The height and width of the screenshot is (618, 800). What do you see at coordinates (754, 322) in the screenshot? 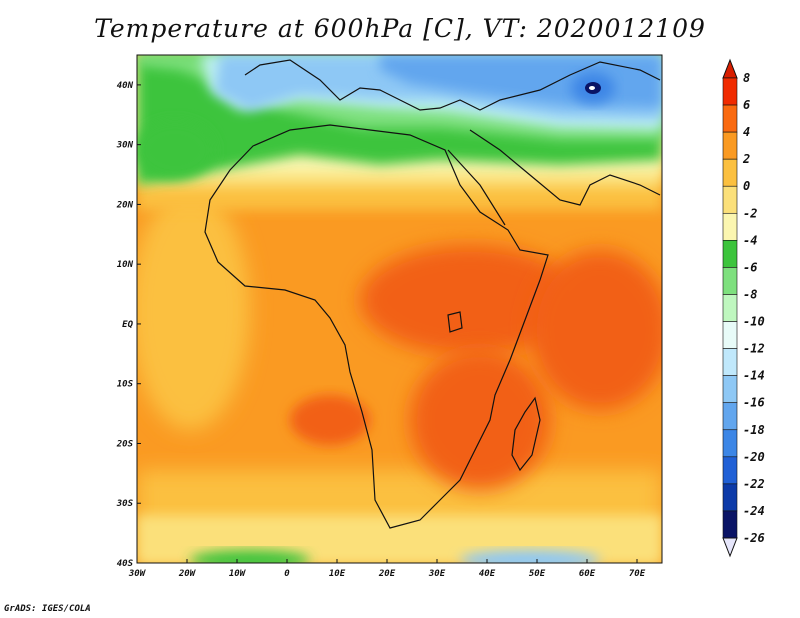
I see `colorbar-label: -10` at bounding box center [754, 322].